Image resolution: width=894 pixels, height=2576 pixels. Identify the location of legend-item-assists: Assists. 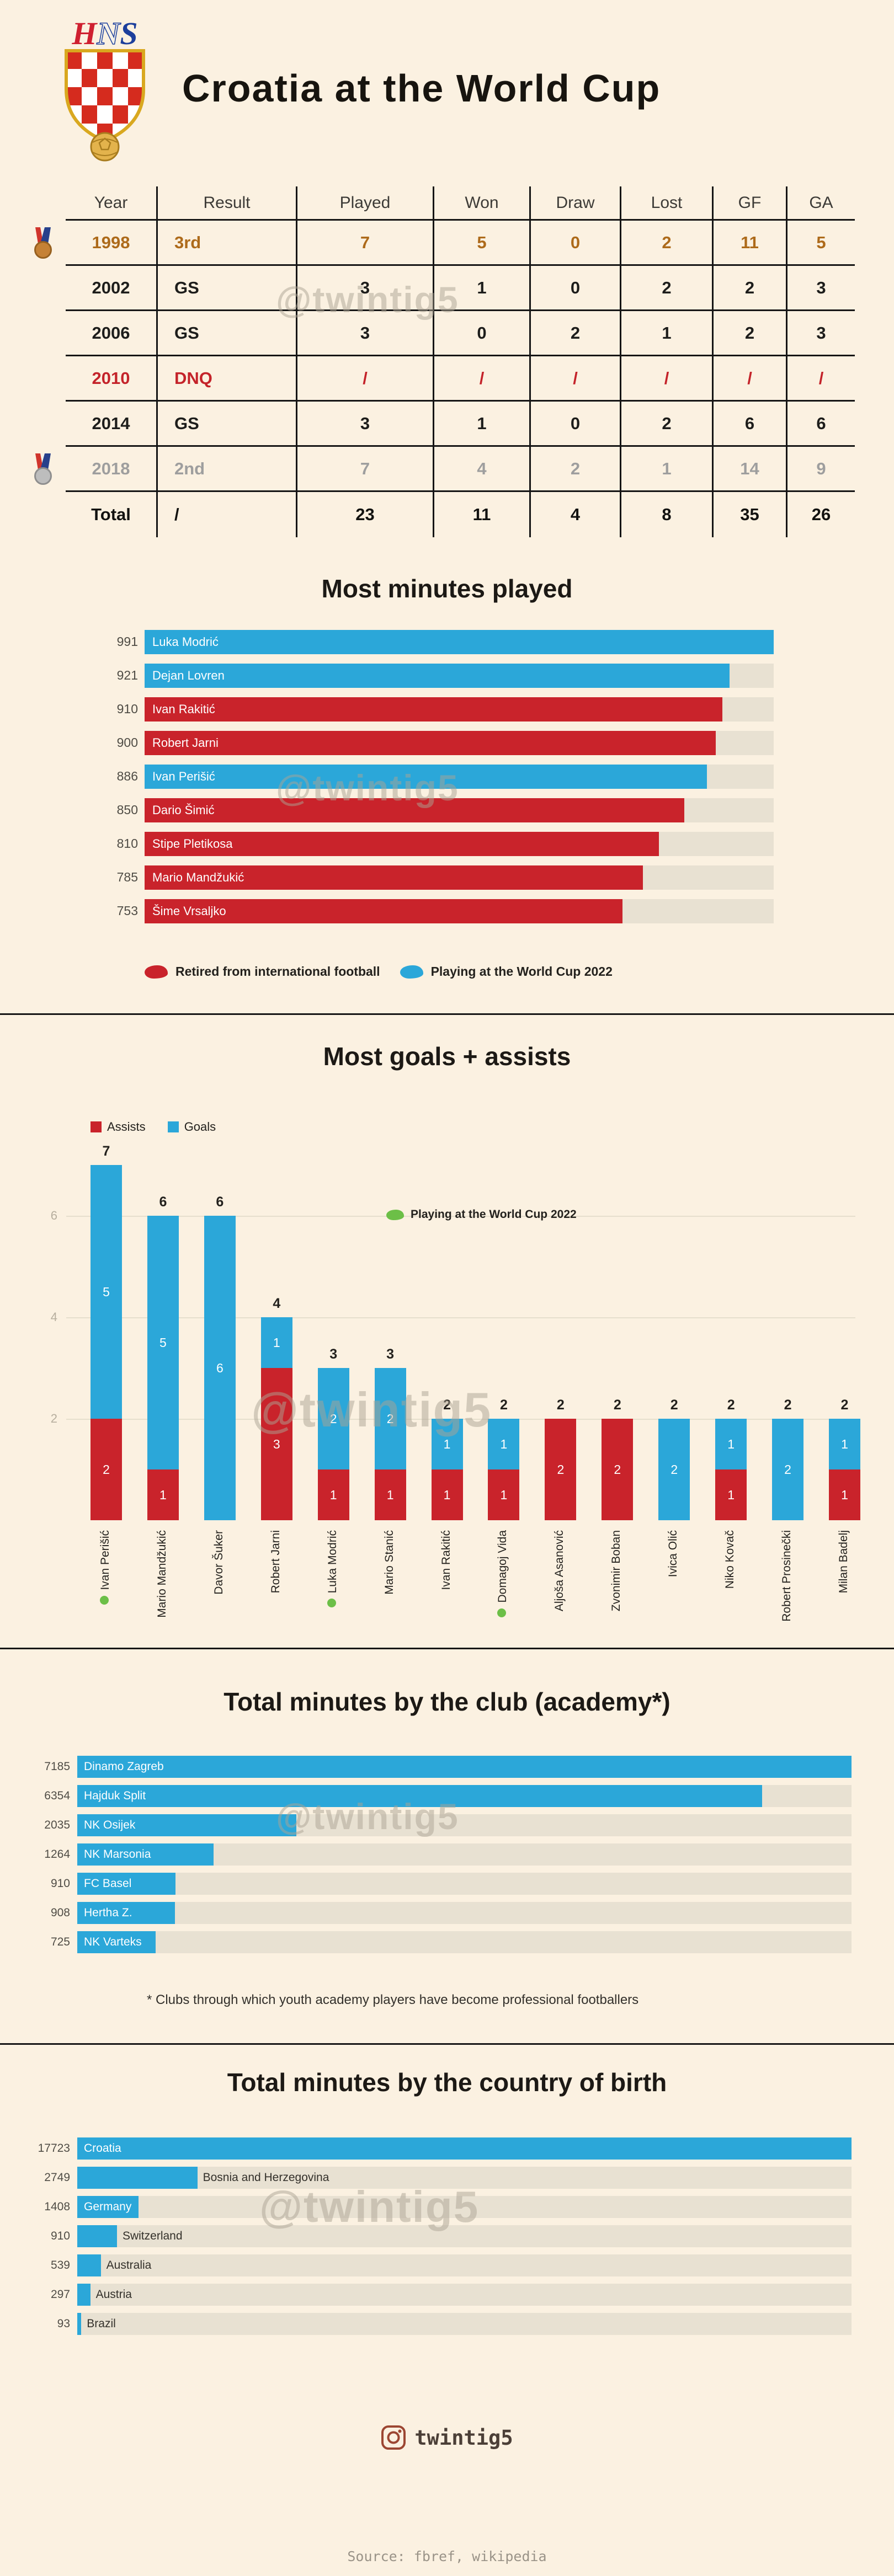
(118, 1127).